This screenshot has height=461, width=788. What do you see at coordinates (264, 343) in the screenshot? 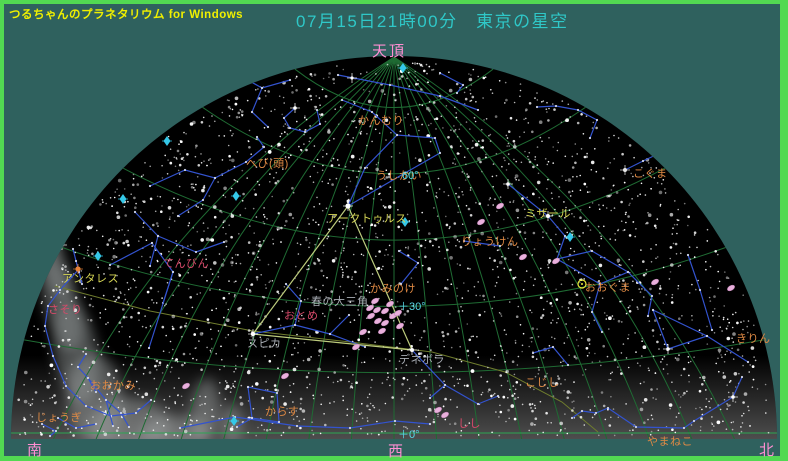
I see `info-label: スピカ` at bounding box center [264, 343].